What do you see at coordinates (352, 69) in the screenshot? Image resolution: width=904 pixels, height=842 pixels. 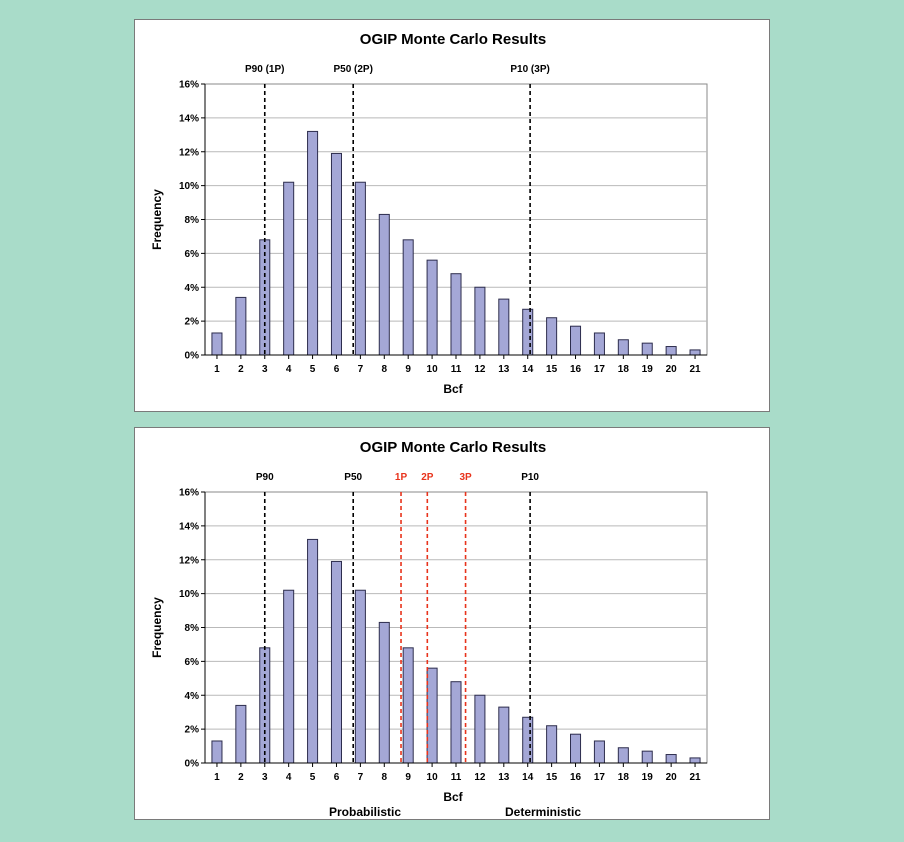 I see `reference-line-label: P50 (2P)` at bounding box center [352, 69].